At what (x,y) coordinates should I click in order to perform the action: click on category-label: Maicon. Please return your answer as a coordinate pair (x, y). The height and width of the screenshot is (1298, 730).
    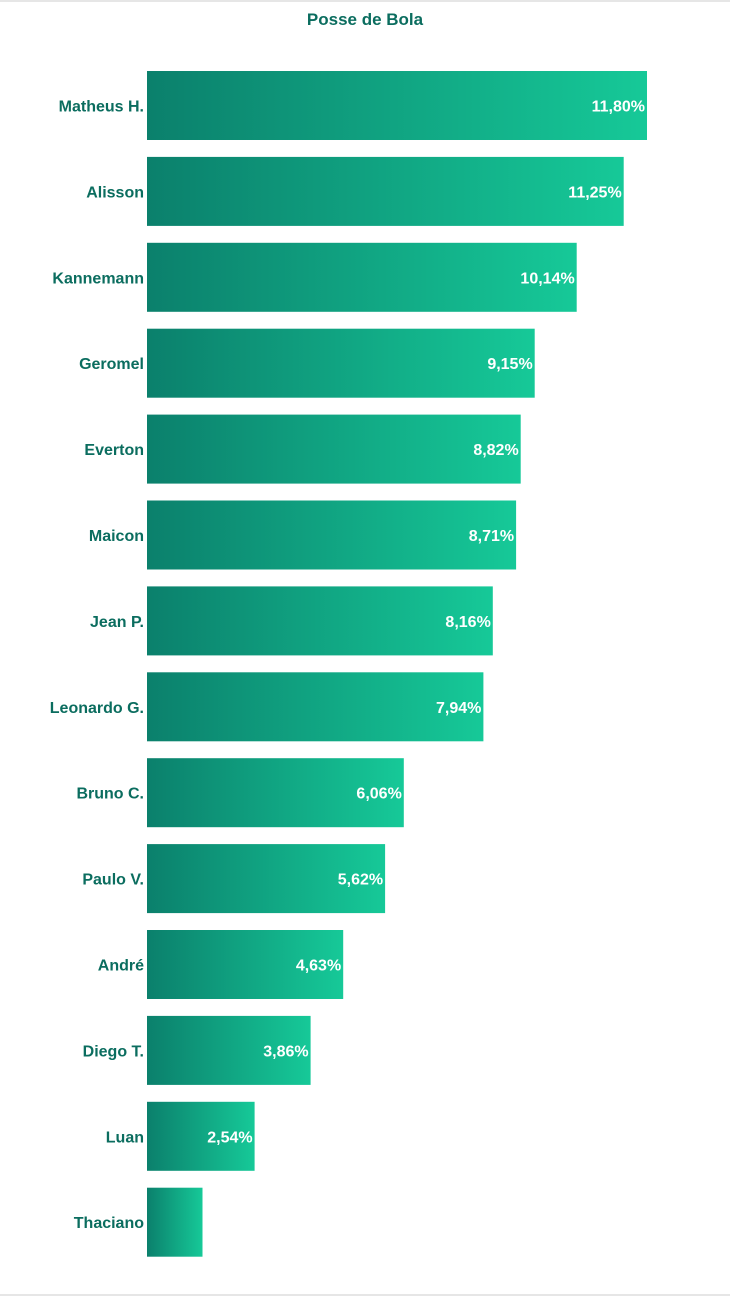
    Looking at the image, I should click on (116, 536).